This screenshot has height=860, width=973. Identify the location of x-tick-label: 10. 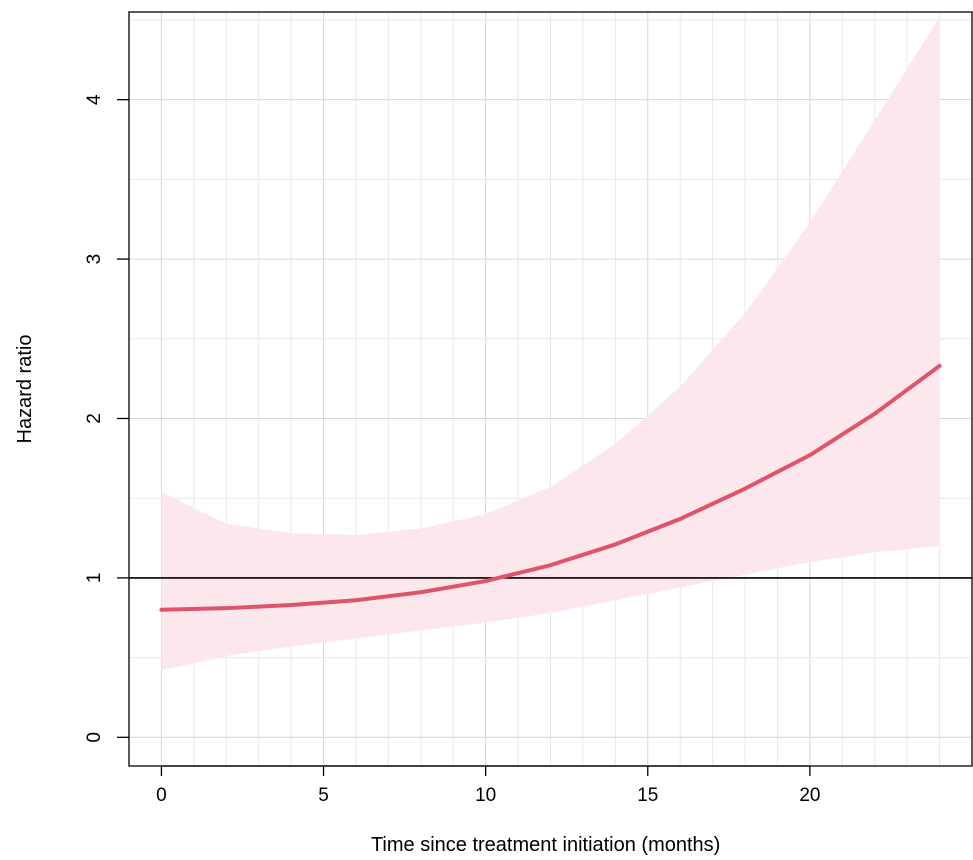
(485, 795).